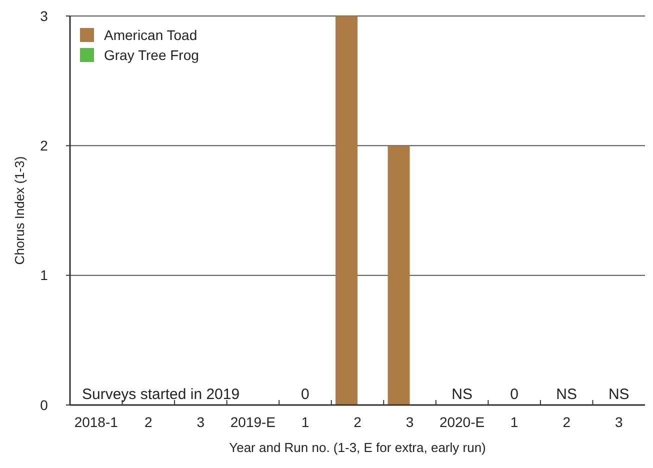  What do you see at coordinates (44, 16) in the screenshot?
I see `y-tick-label: 3` at bounding box center [44, 16].